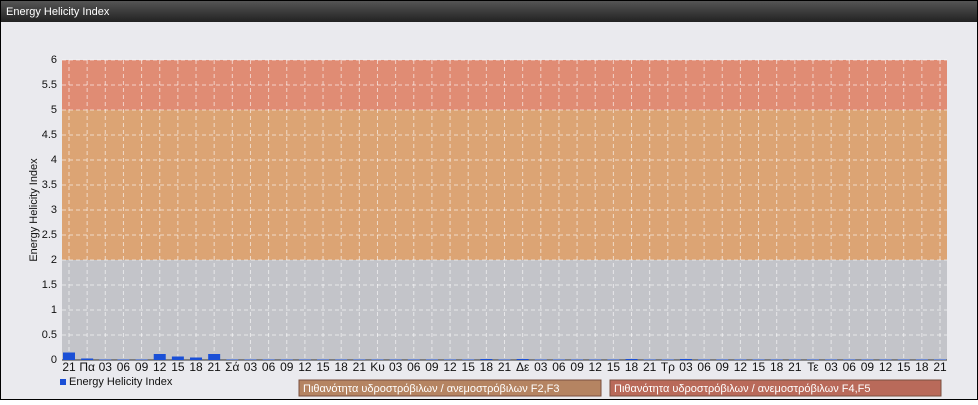 This screenshot has height=405, width=978. What do you see at coordinates (54, 260) in the screenshot?
I see `y-tick-label: 2` at bounding box center [54, 260].